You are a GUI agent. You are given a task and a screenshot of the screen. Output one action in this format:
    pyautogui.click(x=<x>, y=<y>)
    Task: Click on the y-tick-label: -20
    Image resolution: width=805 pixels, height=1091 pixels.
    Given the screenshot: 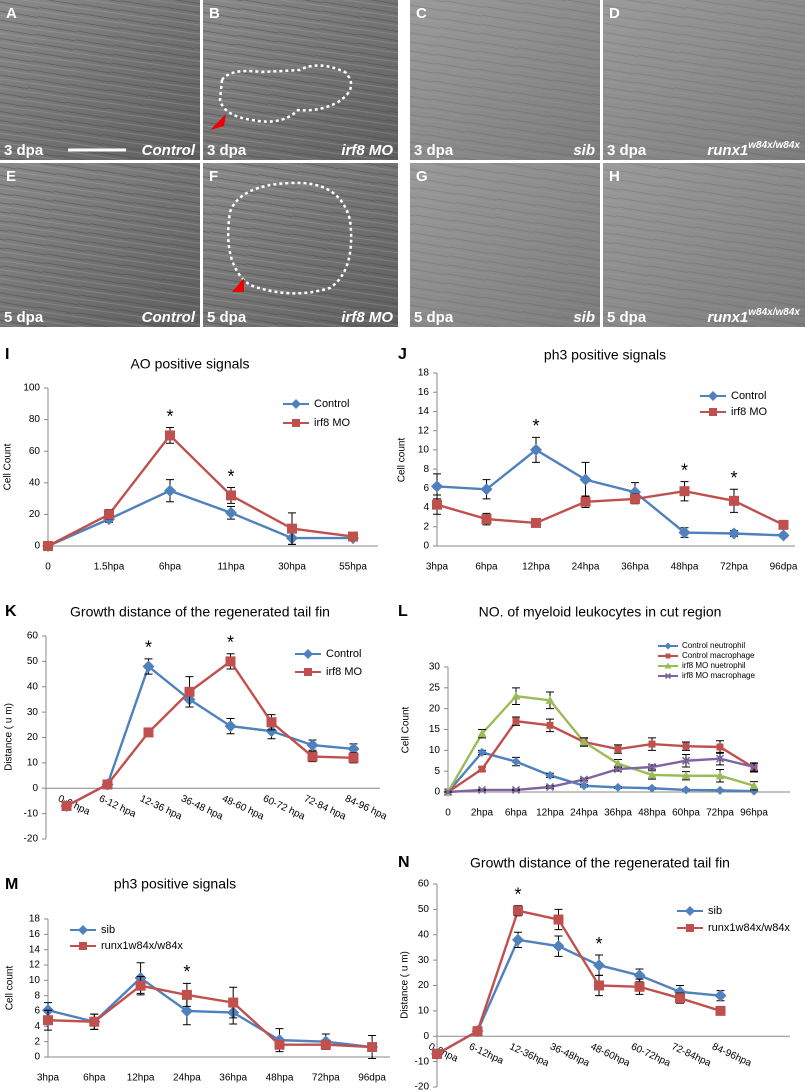 What is the action you would take?
    pyautogui.click(x=31, y=839)
    